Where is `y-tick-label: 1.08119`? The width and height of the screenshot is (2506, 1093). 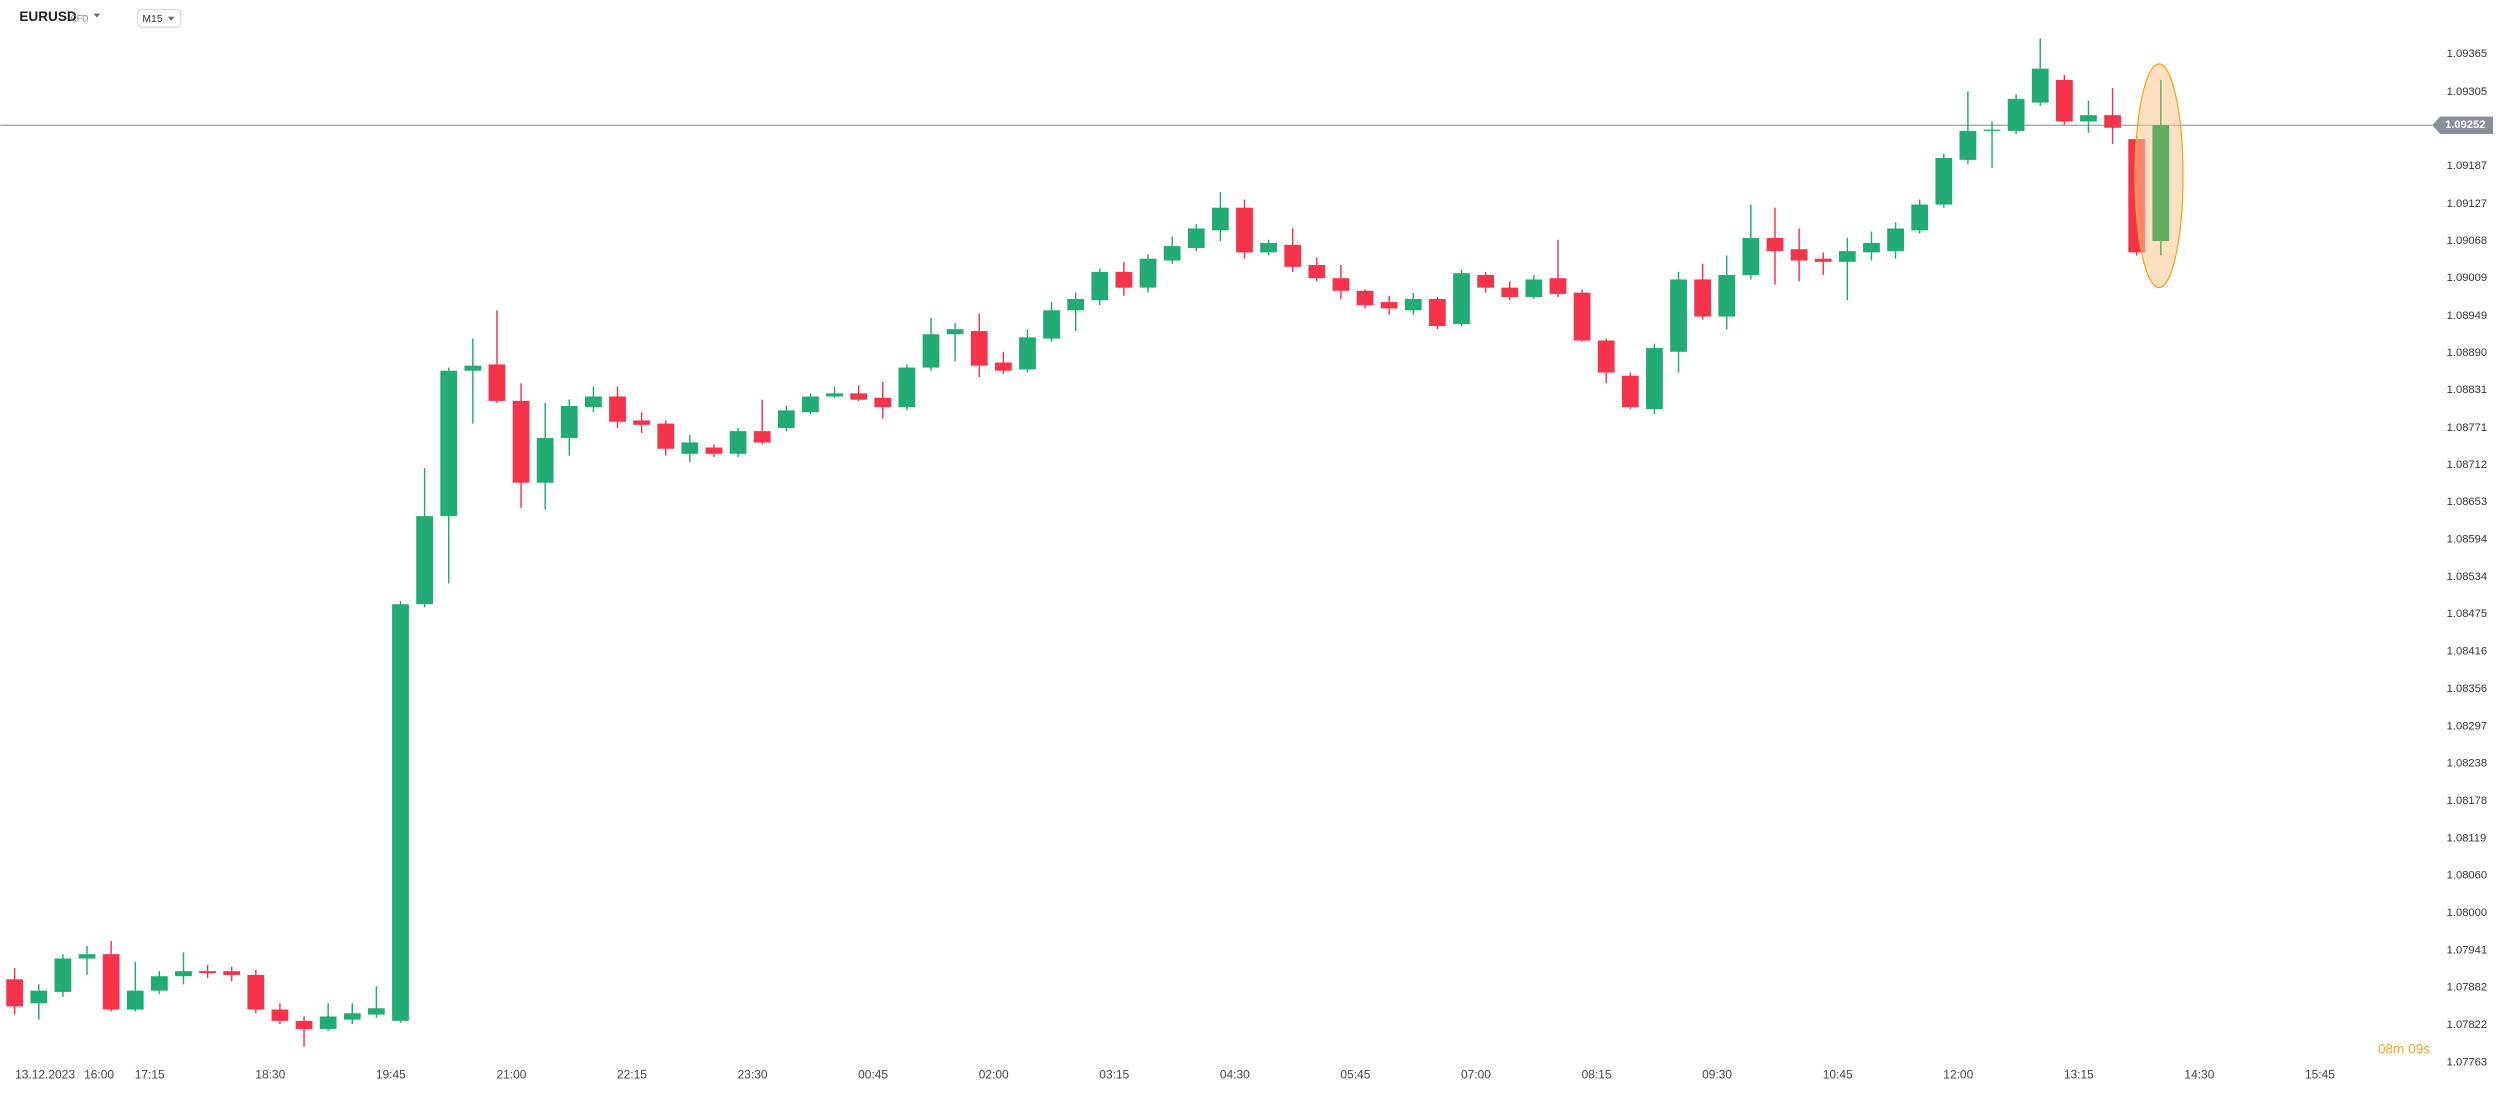 y-tick-label: 1.08119 is located at coordinates (2467, 838).